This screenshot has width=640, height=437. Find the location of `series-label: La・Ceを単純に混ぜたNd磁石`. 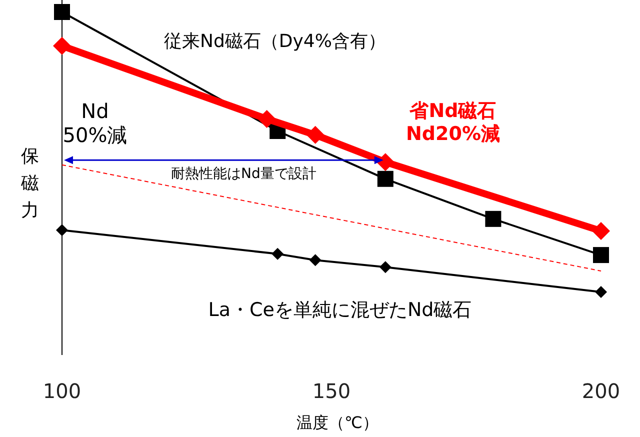

series-label: La・Ceを単純に混ぜたNd磁石 is located at coordinates (340, 310).